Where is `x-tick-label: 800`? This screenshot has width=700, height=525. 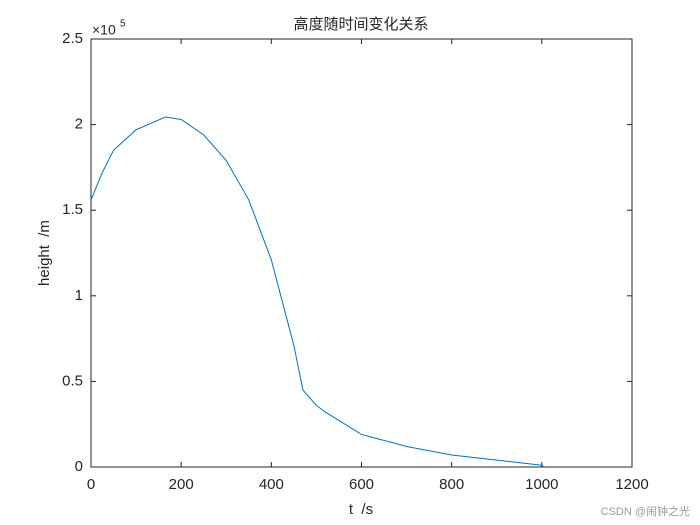 x-tick-label: 800 is located at coordinates (451, 484).